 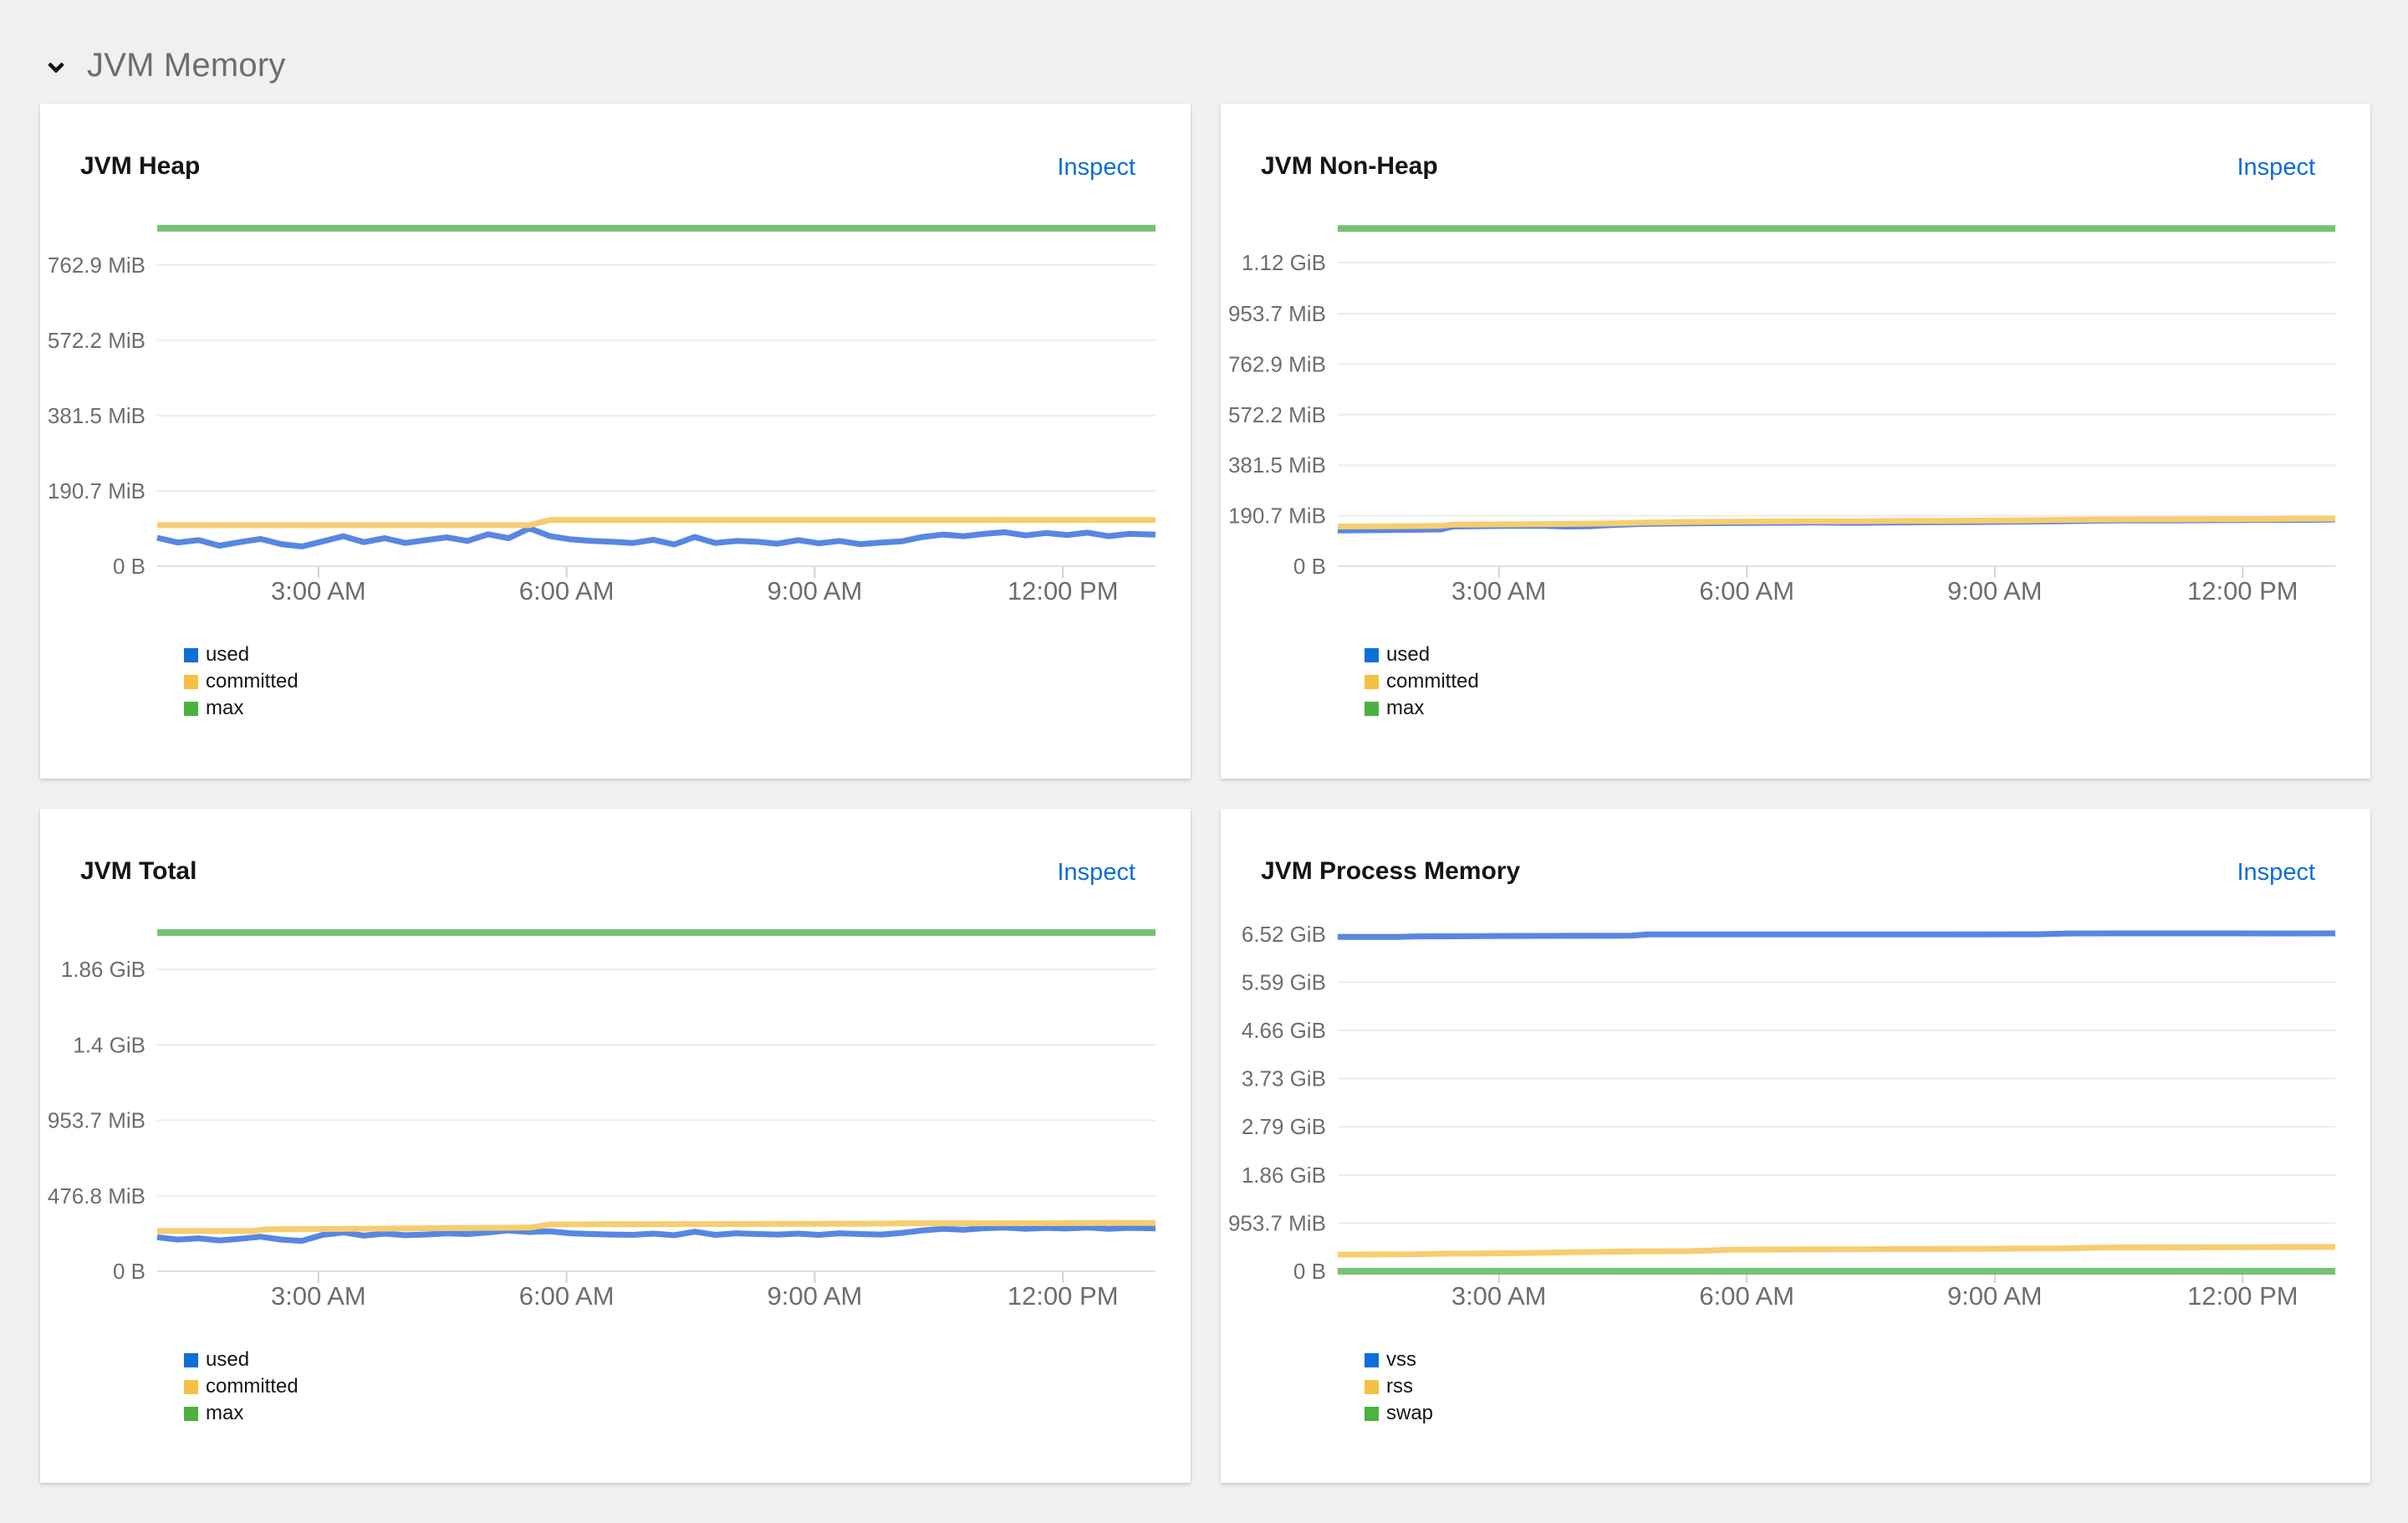 I want to click on legend-label: swap, so click(x=1410, y=1413).